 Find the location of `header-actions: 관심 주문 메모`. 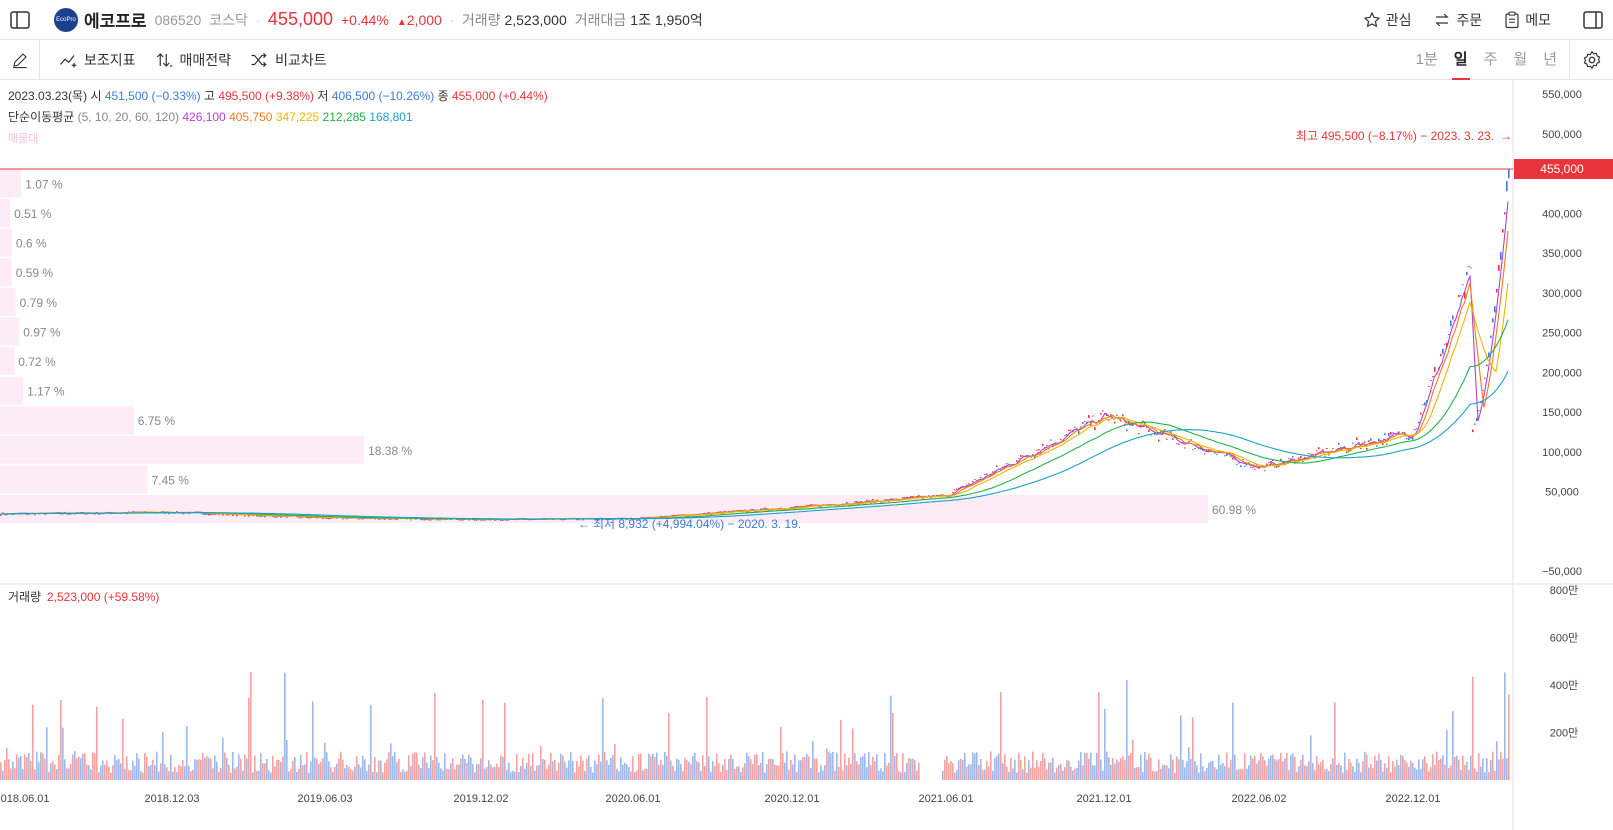

header-actions: 관심 주문 메모 is located at coordinates (1488, 20).